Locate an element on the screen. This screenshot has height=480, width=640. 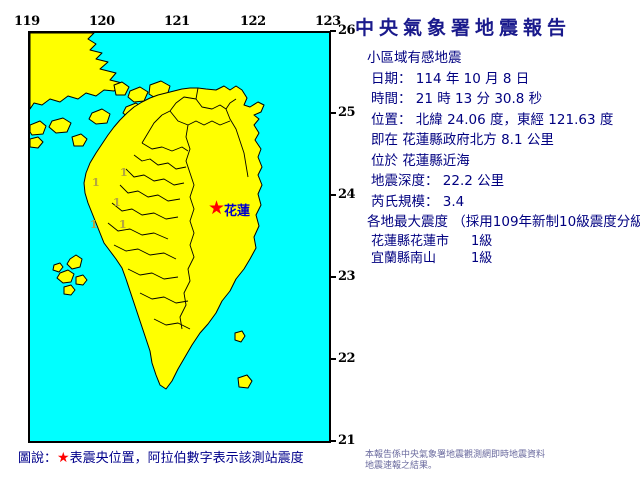
report-time: 時間： 21 時 13 分 30.8 秒 is located at coordinates (457, 99).